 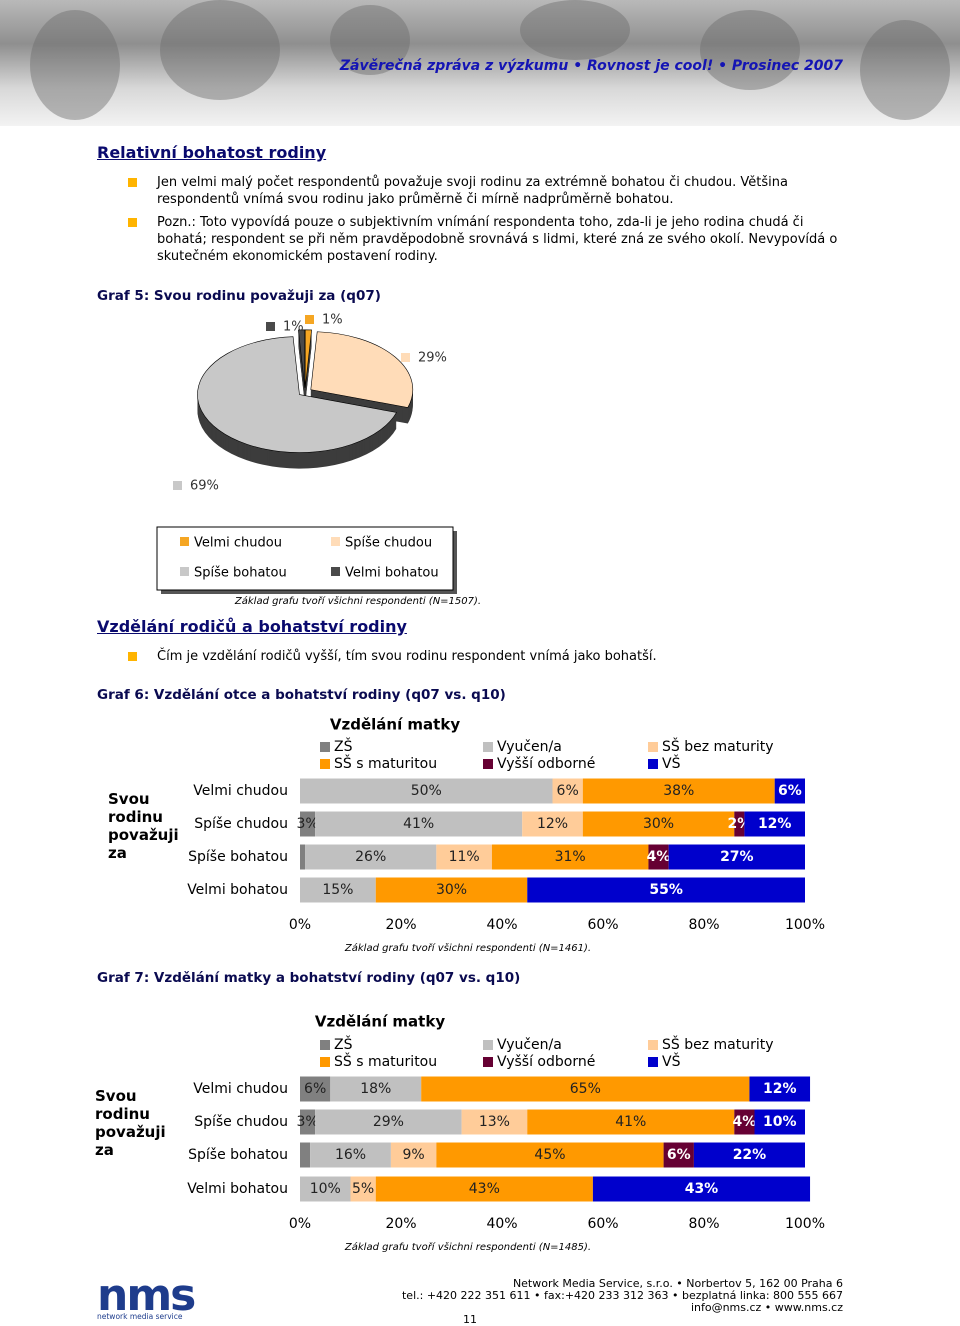 What do you see at coordinates (451, 890) in the screenshot?
I see `data-label: 30%` at bounding box center [451, 890].